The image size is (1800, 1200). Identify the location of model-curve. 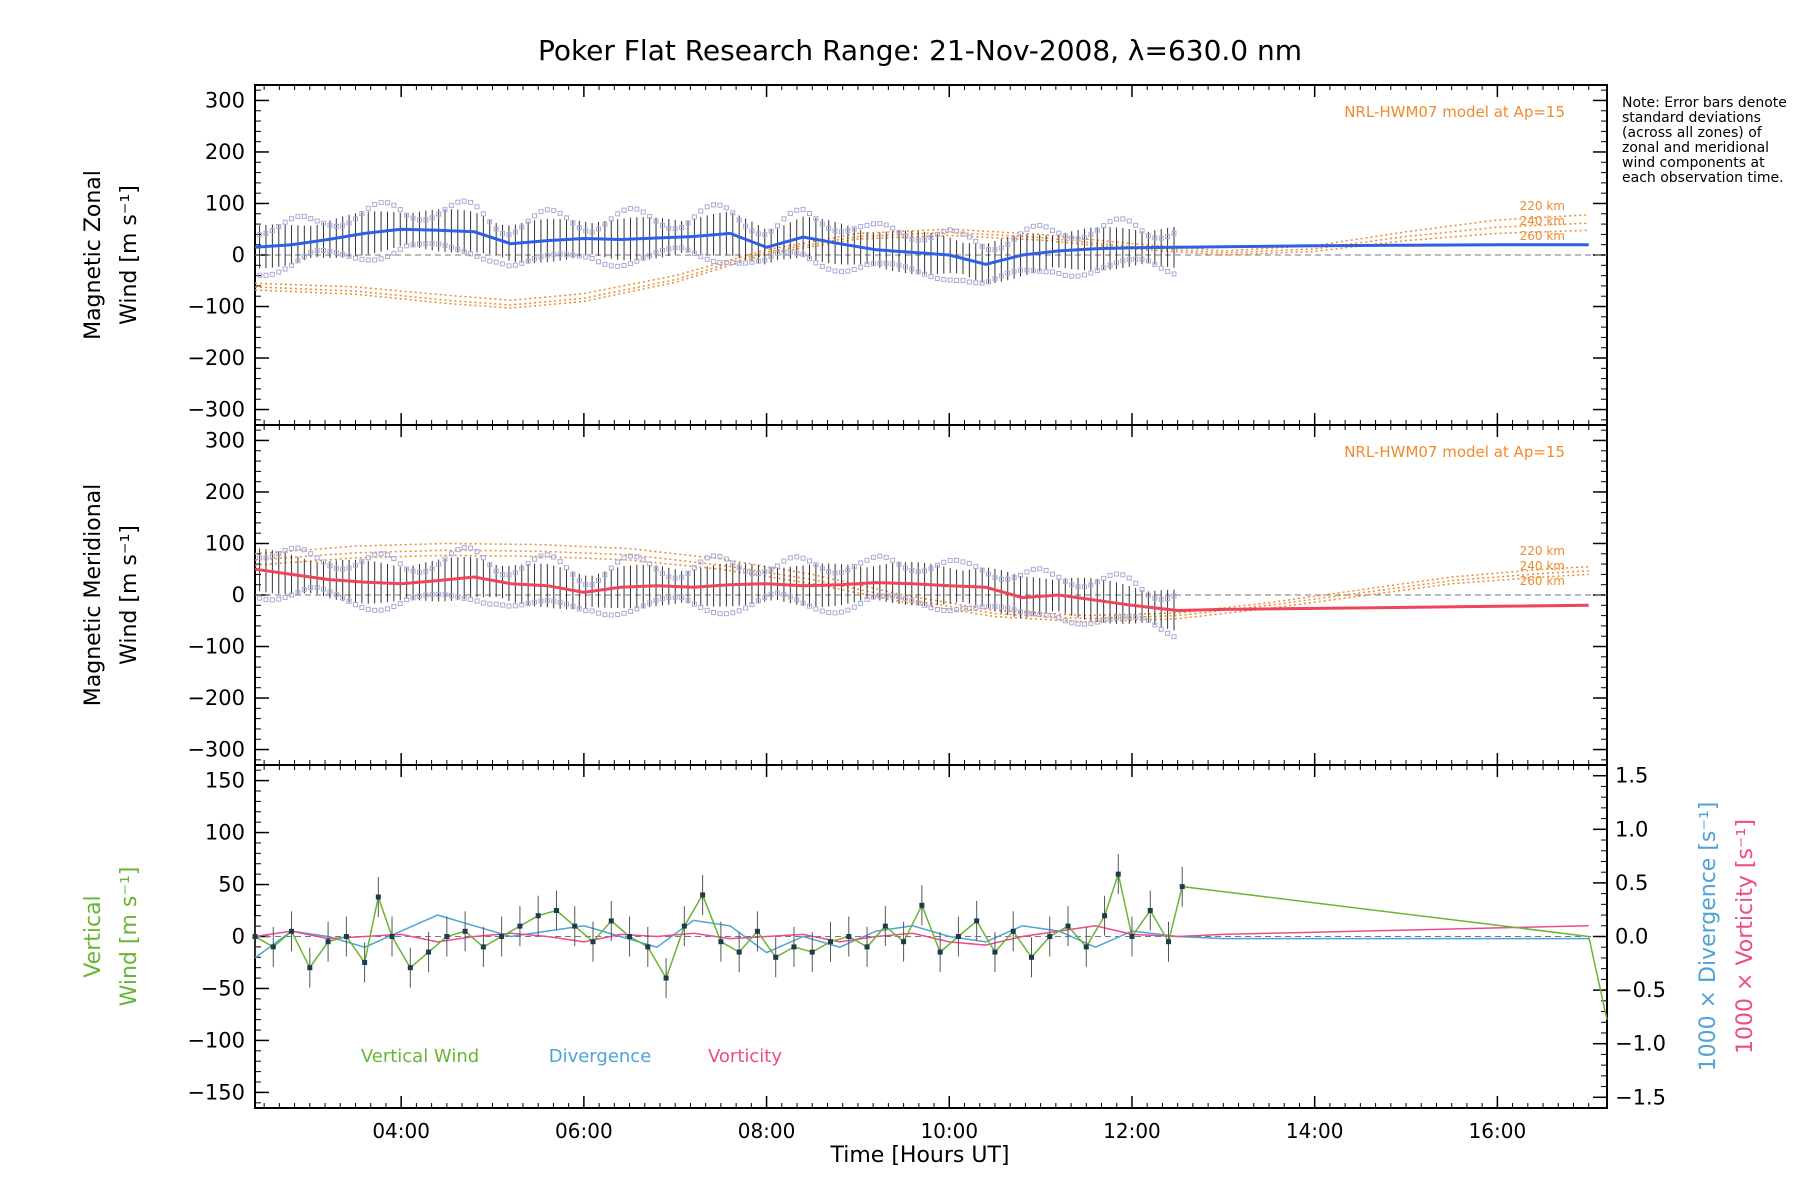
(921, 264).